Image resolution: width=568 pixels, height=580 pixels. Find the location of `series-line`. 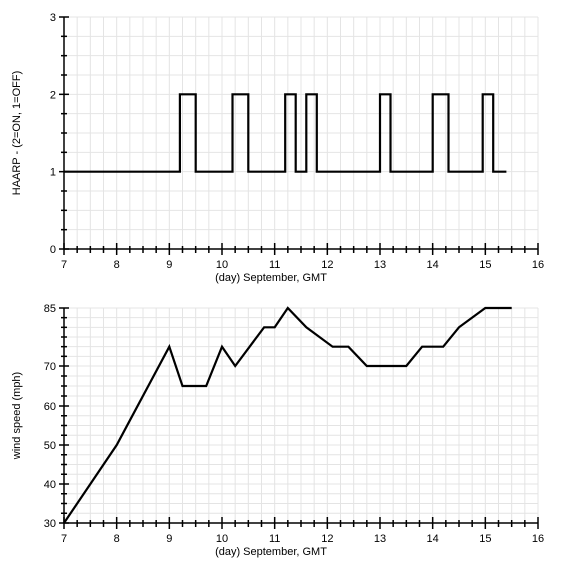

series-line is located at coordinates (285, 133).